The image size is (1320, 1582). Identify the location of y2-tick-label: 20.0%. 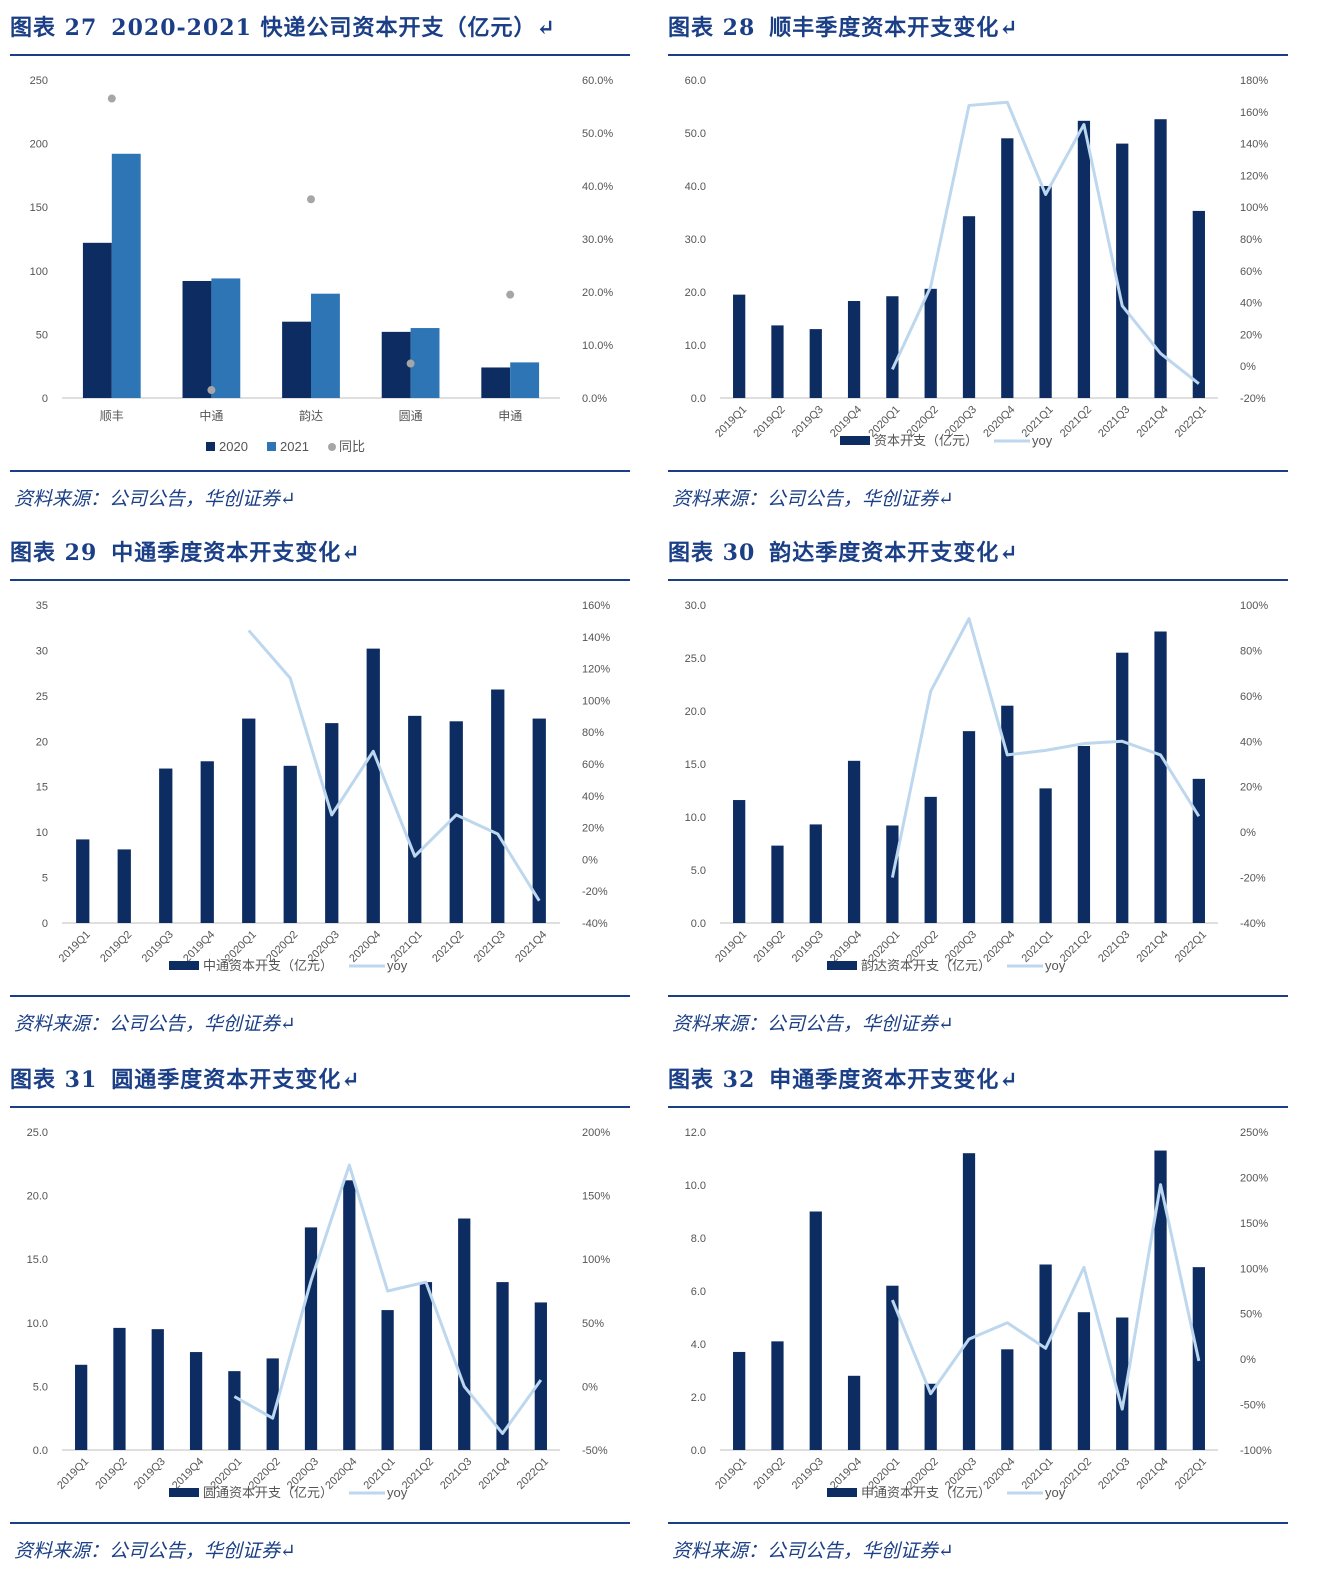
(597, 293).